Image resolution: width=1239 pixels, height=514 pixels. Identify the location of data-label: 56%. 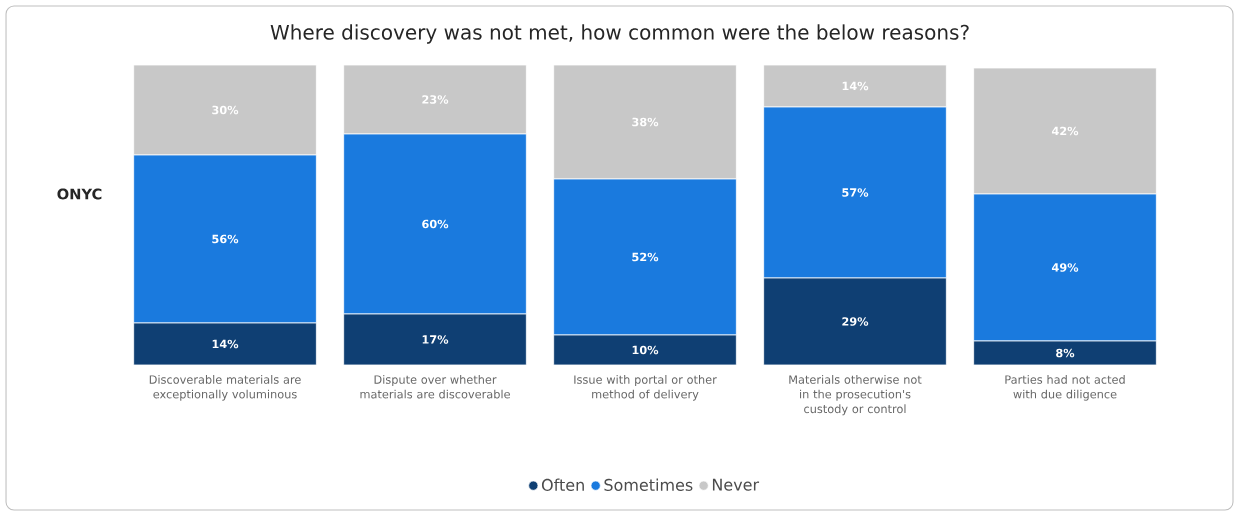
(225, 239).